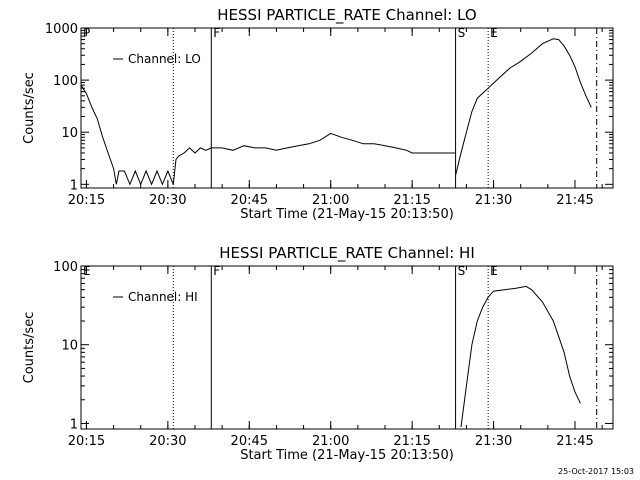 This screenshot has width=640, height=480. I want to click on legend: Channel: LO, so click(157, 59).